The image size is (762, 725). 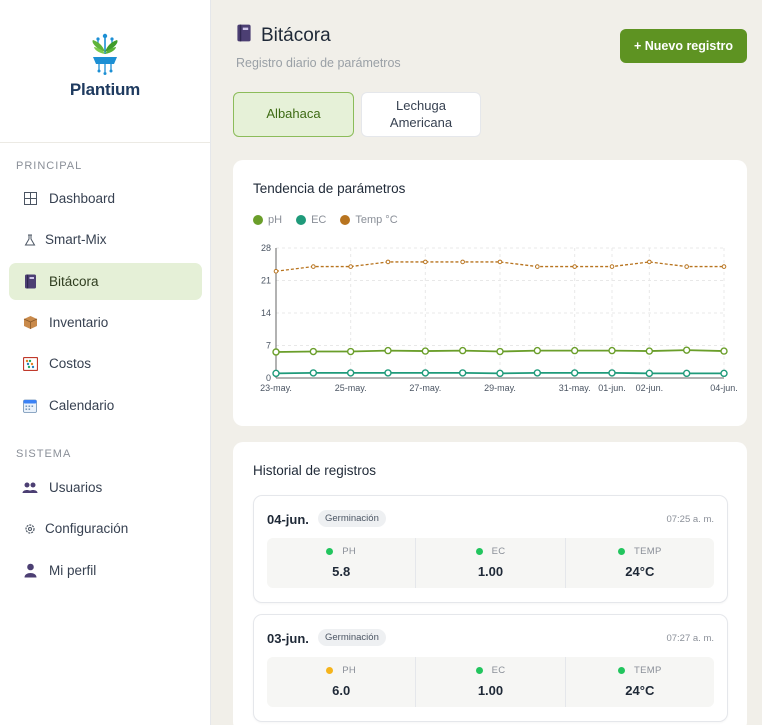 I want to click on x-tick-label: 25-may., so click(x=351, y=388).